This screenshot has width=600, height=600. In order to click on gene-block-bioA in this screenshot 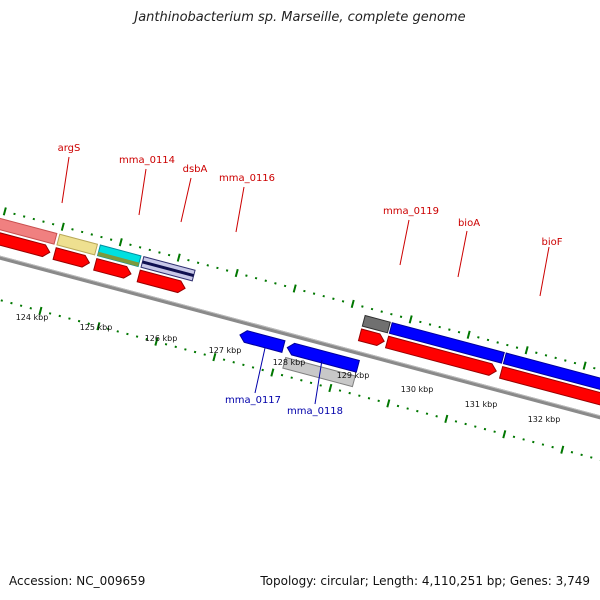, I will do `click(446, 343)`.